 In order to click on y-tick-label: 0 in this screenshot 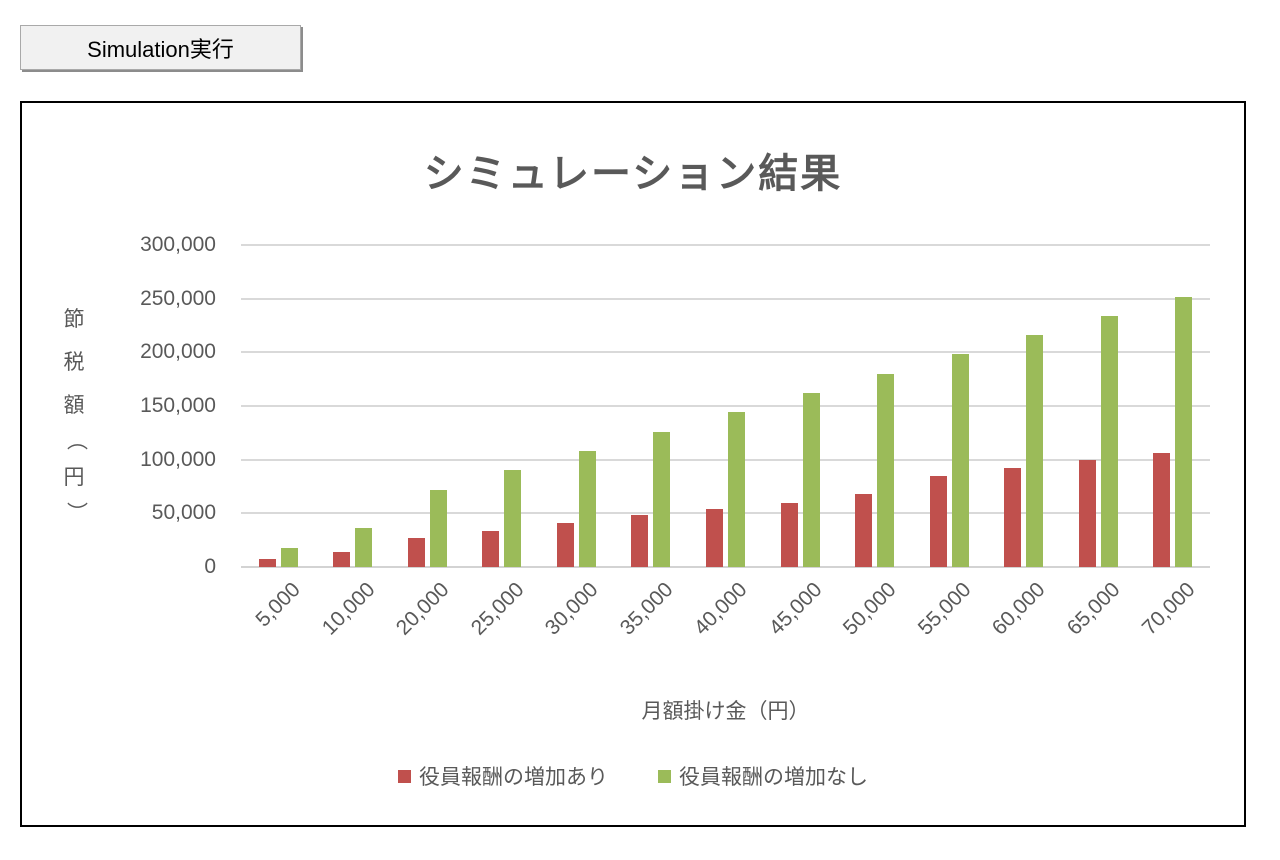, I will do `click(210, 566)`.